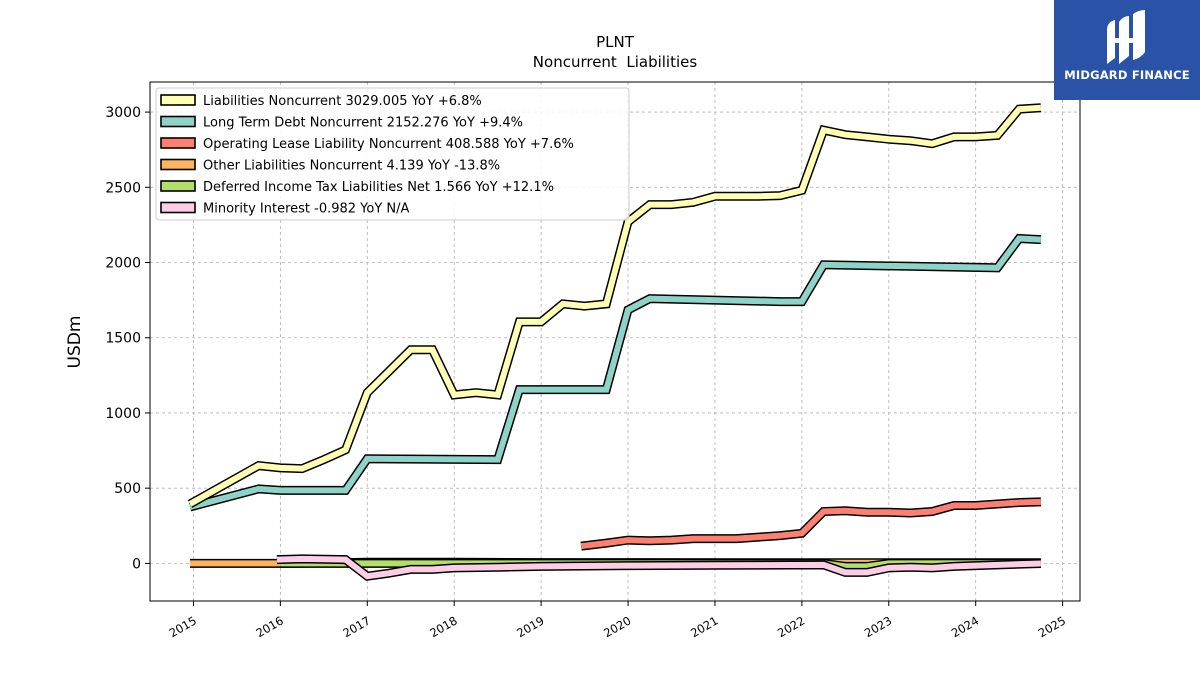  I want to click on chart-title: PLNT, so click(615, 42).